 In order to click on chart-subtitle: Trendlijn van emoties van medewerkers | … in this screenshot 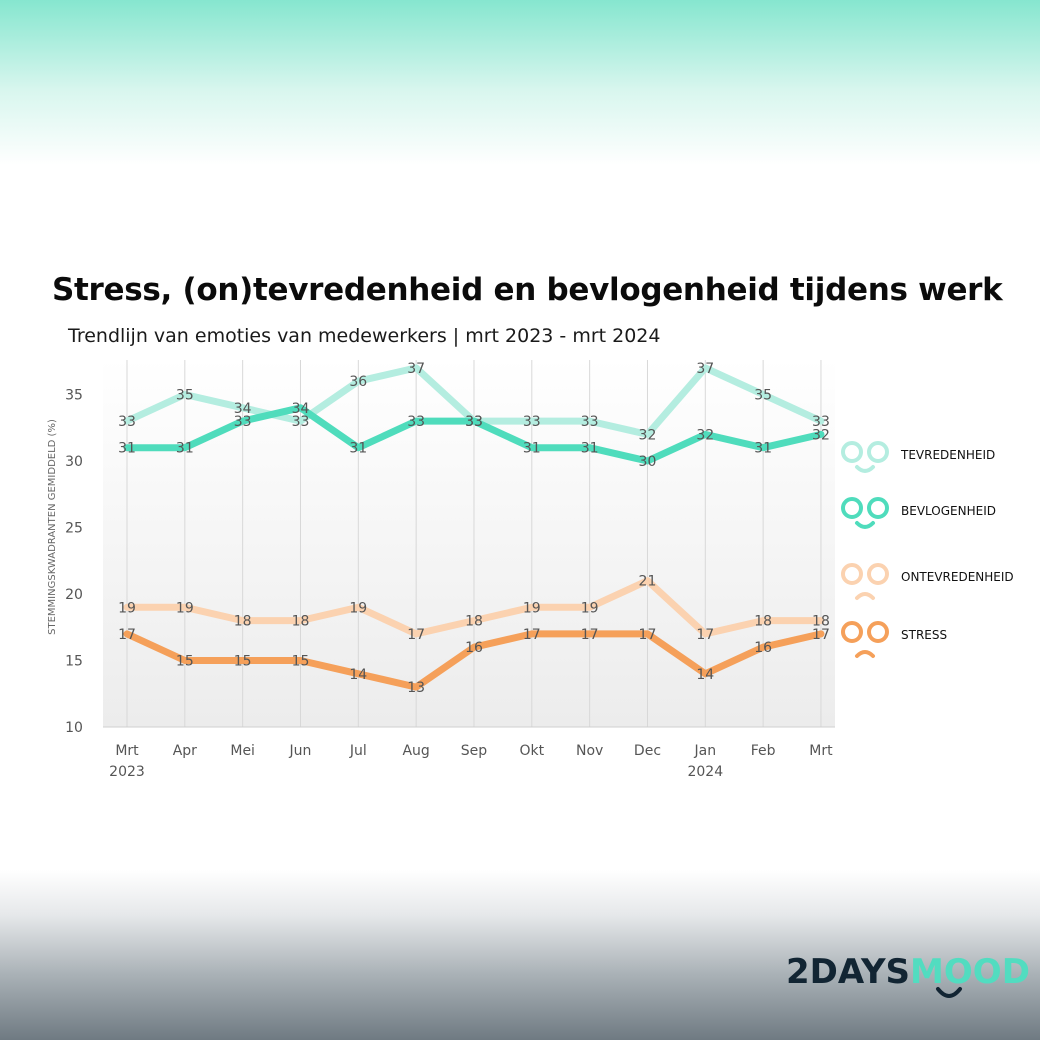, I will do `click(364, 336)`.